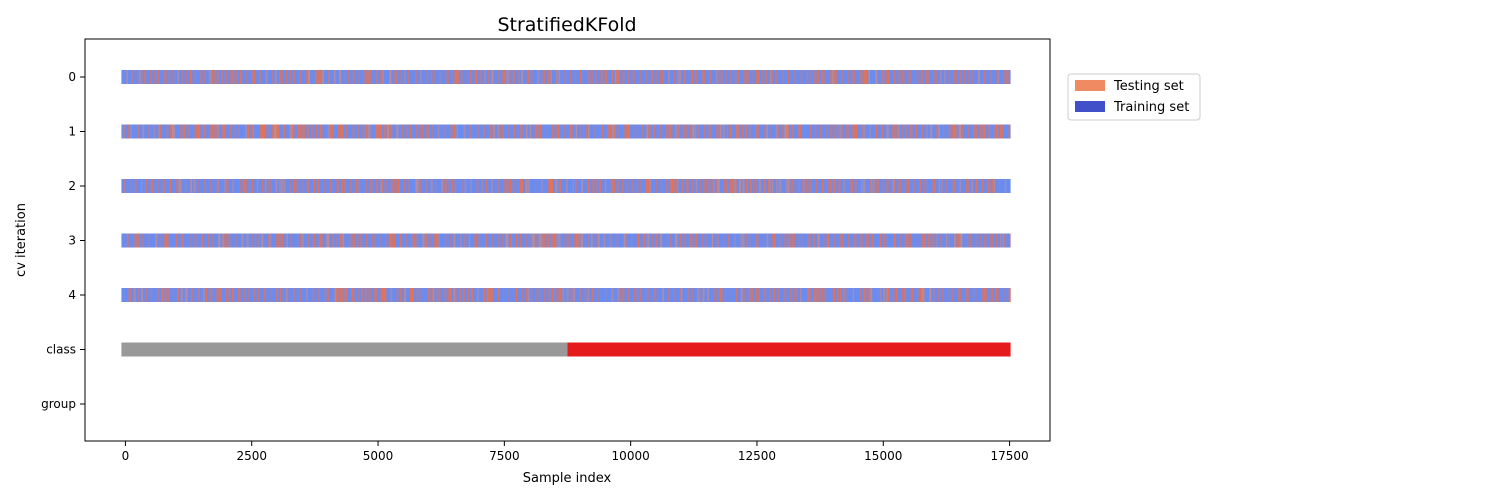 This screenshot has width=1500, height=500. What do you see at coordinates (72, 77) in the screenshot?
I see `y-tick-label: 0` at bounding box center [72, 77].